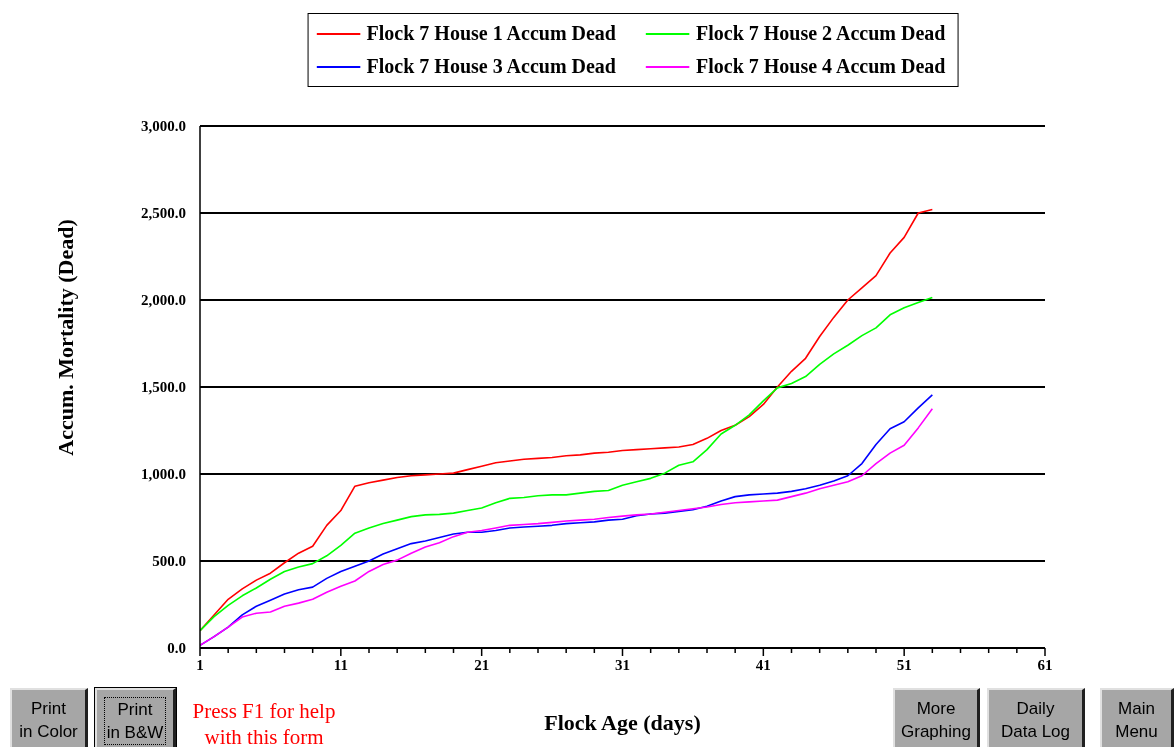 The width and height of the screenshot is (1174, 747). Describe the element at coordinates (49, 717) in the screenshot. I see `button: Print in Color` at that location.